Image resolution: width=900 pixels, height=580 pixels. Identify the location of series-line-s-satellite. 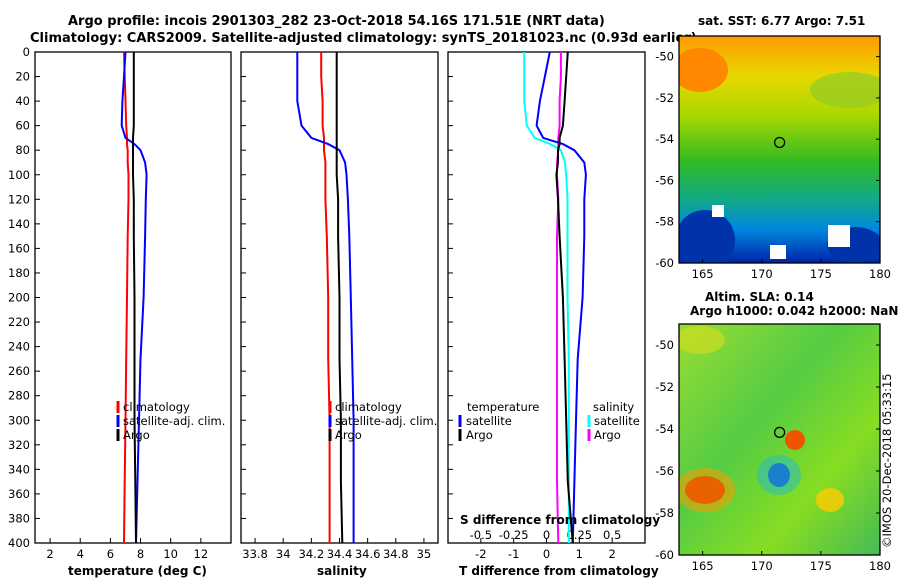
(546, 297).